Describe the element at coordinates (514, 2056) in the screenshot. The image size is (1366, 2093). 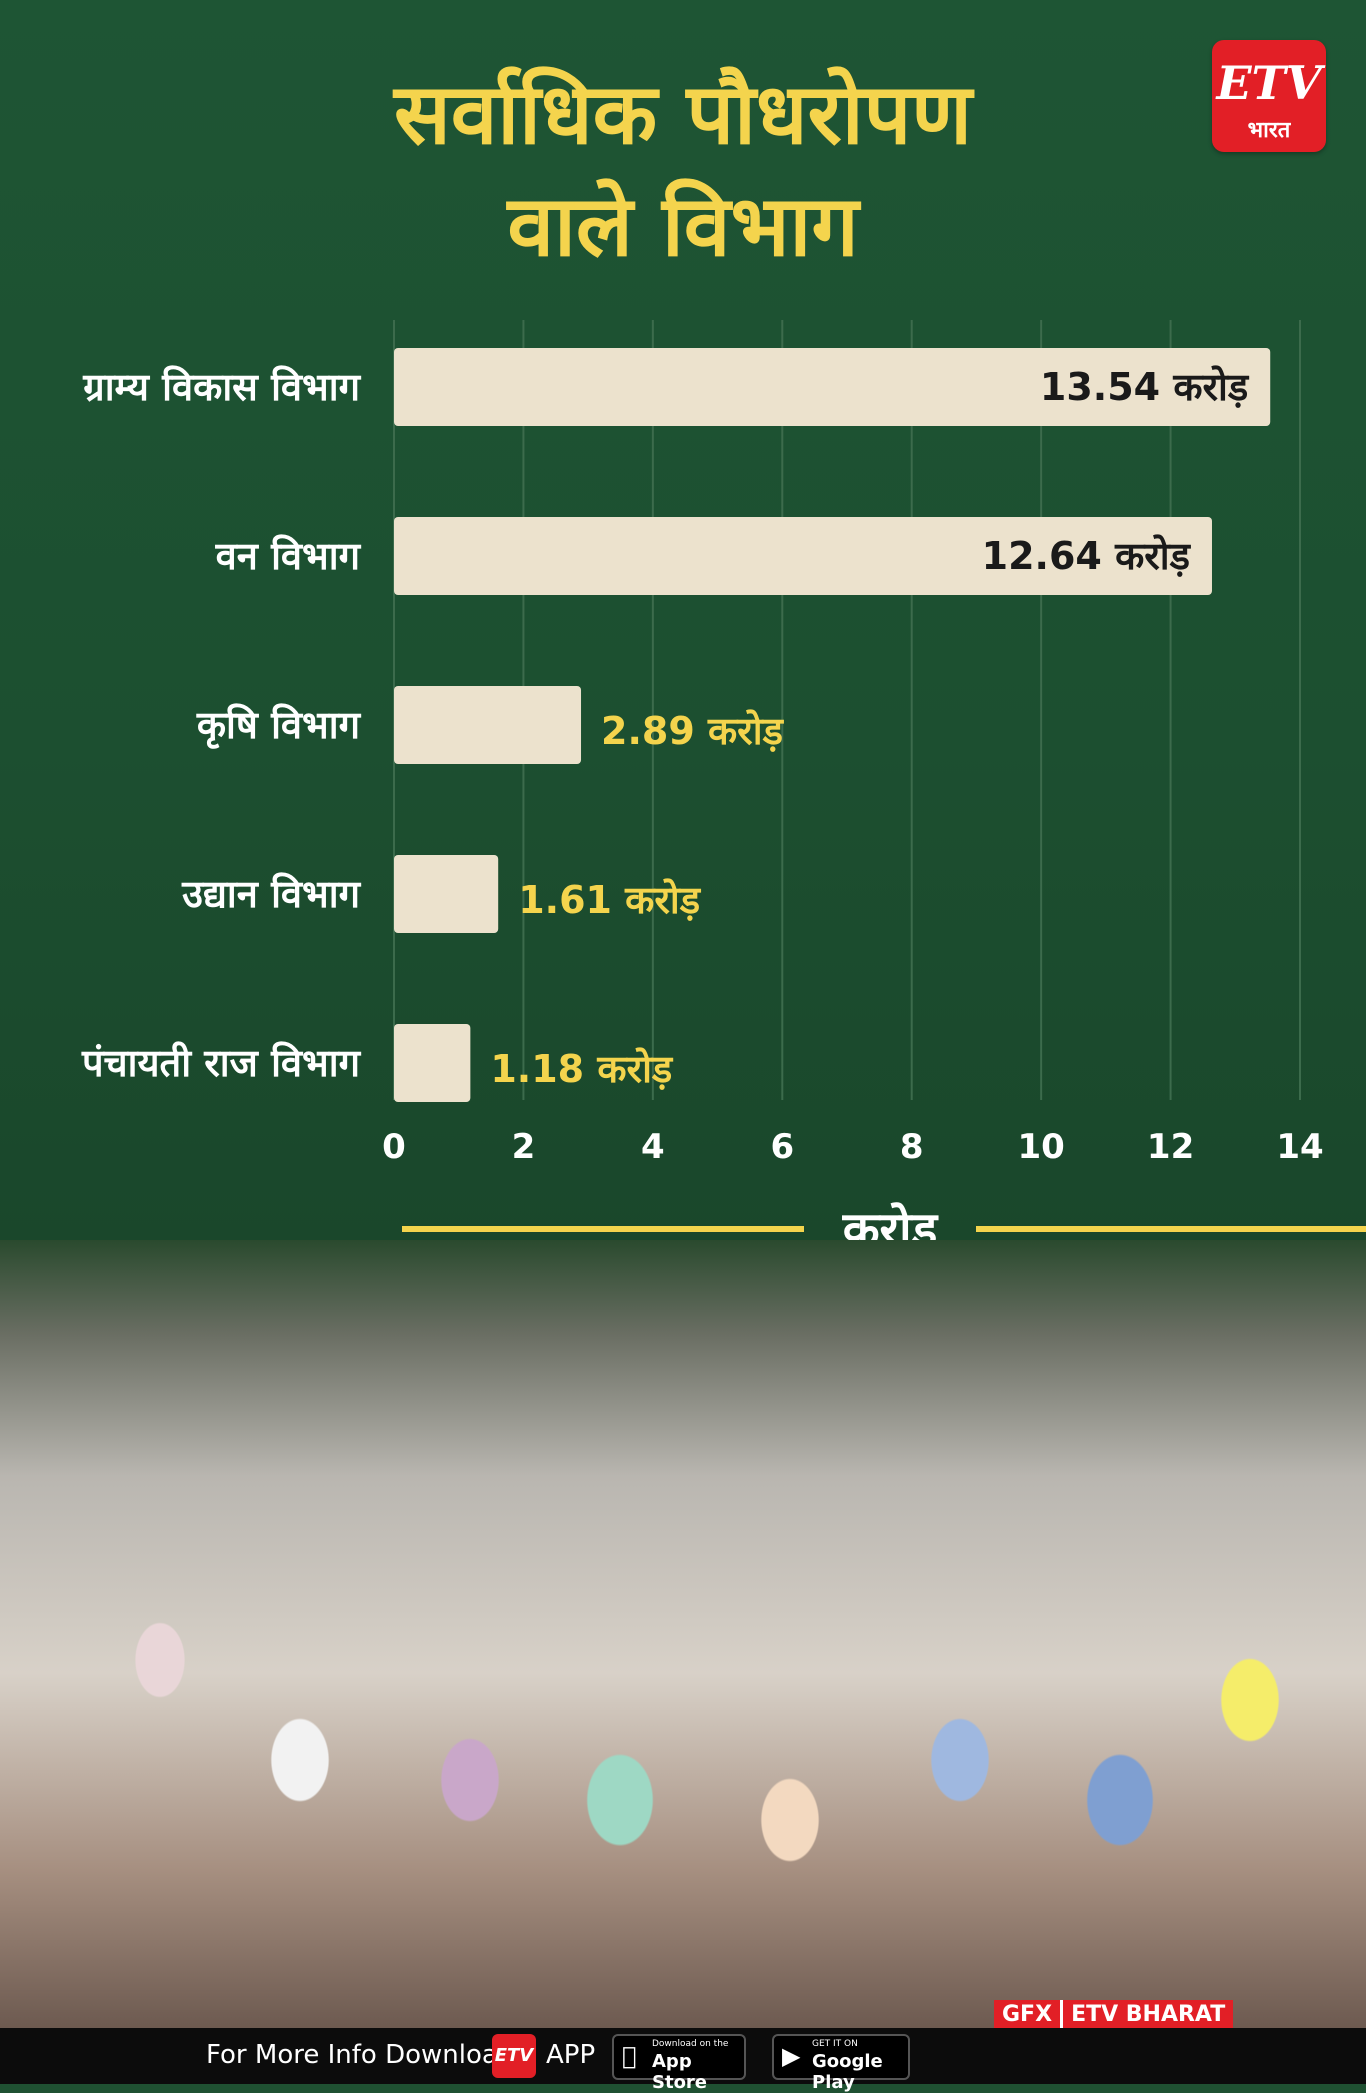
I see `etv-app-icon: ETV` at that location.